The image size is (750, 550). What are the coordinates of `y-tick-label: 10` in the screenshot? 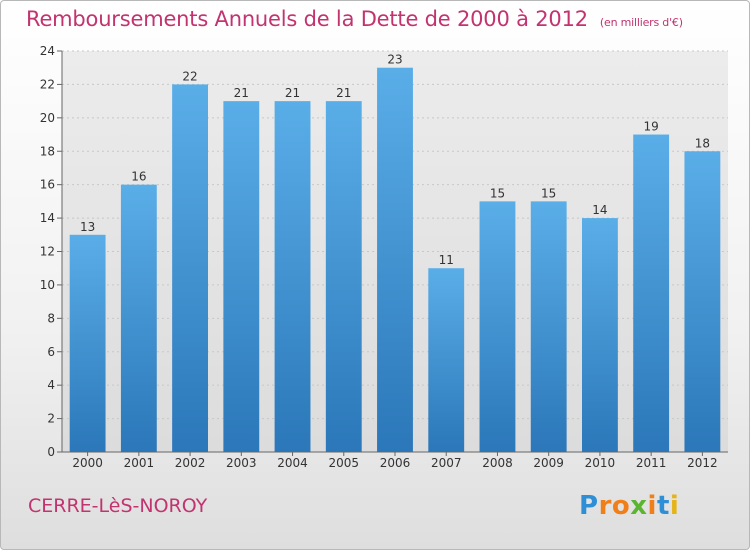 It's located at (47, 285).